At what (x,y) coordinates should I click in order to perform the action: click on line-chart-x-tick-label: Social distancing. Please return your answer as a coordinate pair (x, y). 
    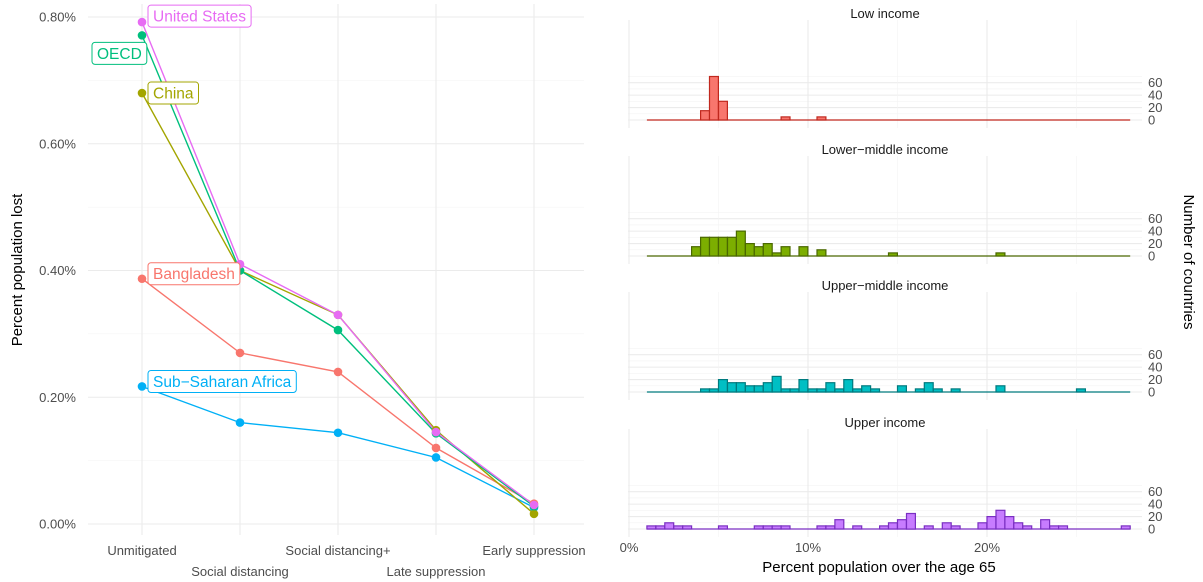
    Looking at the image, I should click on (240, 571).